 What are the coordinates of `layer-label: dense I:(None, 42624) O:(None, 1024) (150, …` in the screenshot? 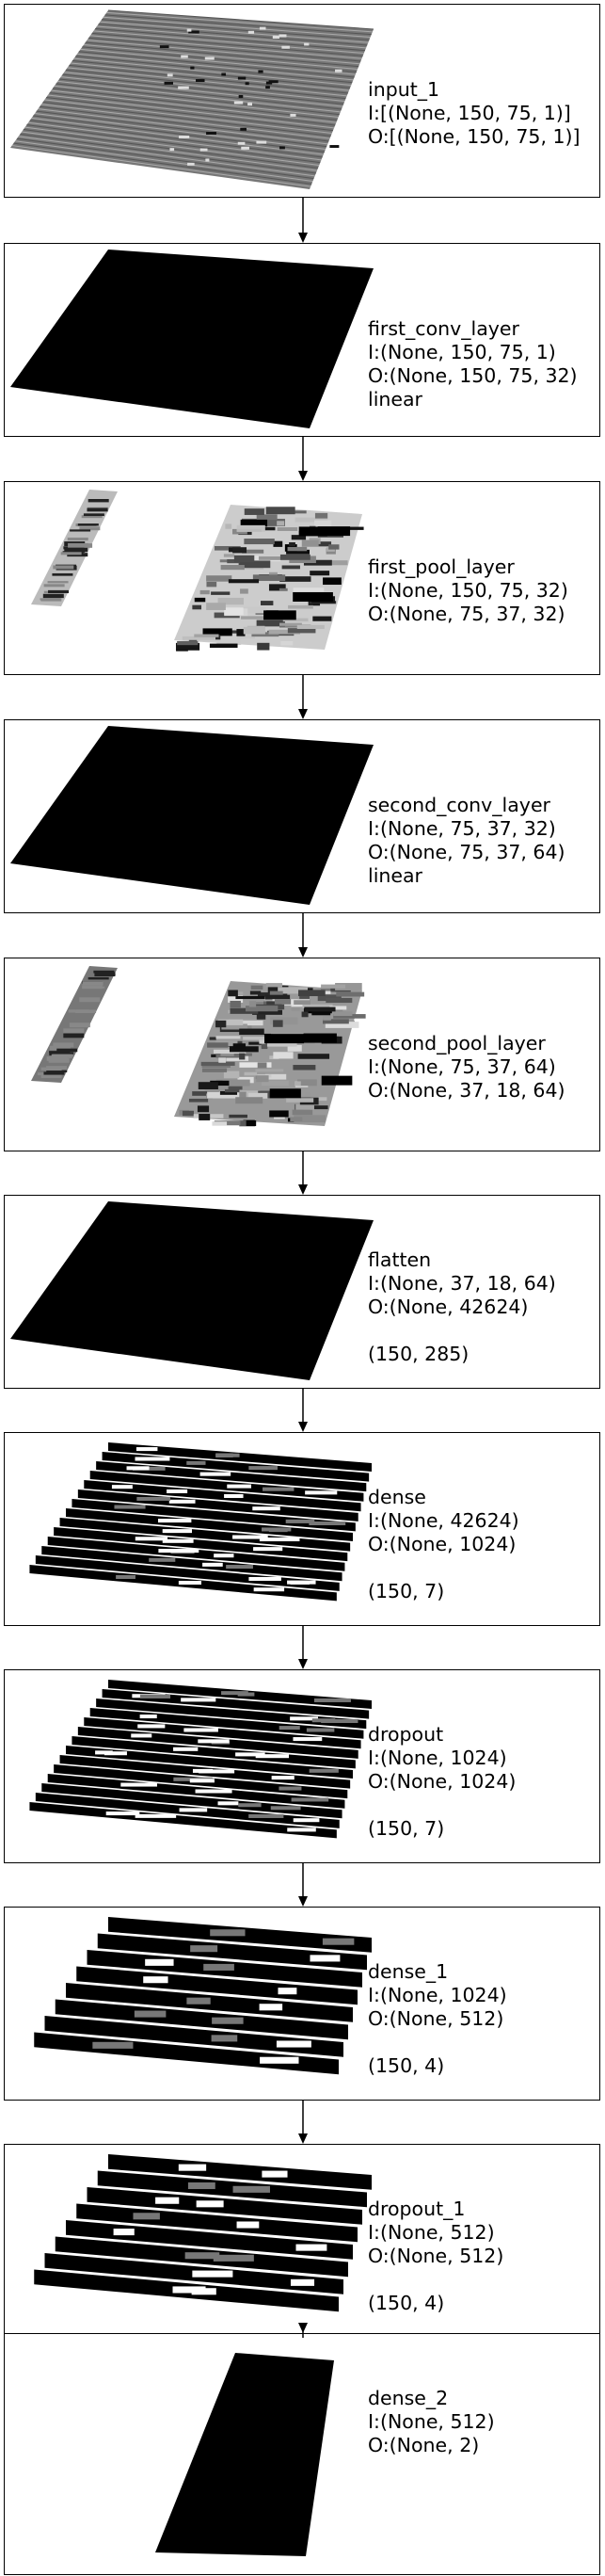 It's located at (444, 1544).